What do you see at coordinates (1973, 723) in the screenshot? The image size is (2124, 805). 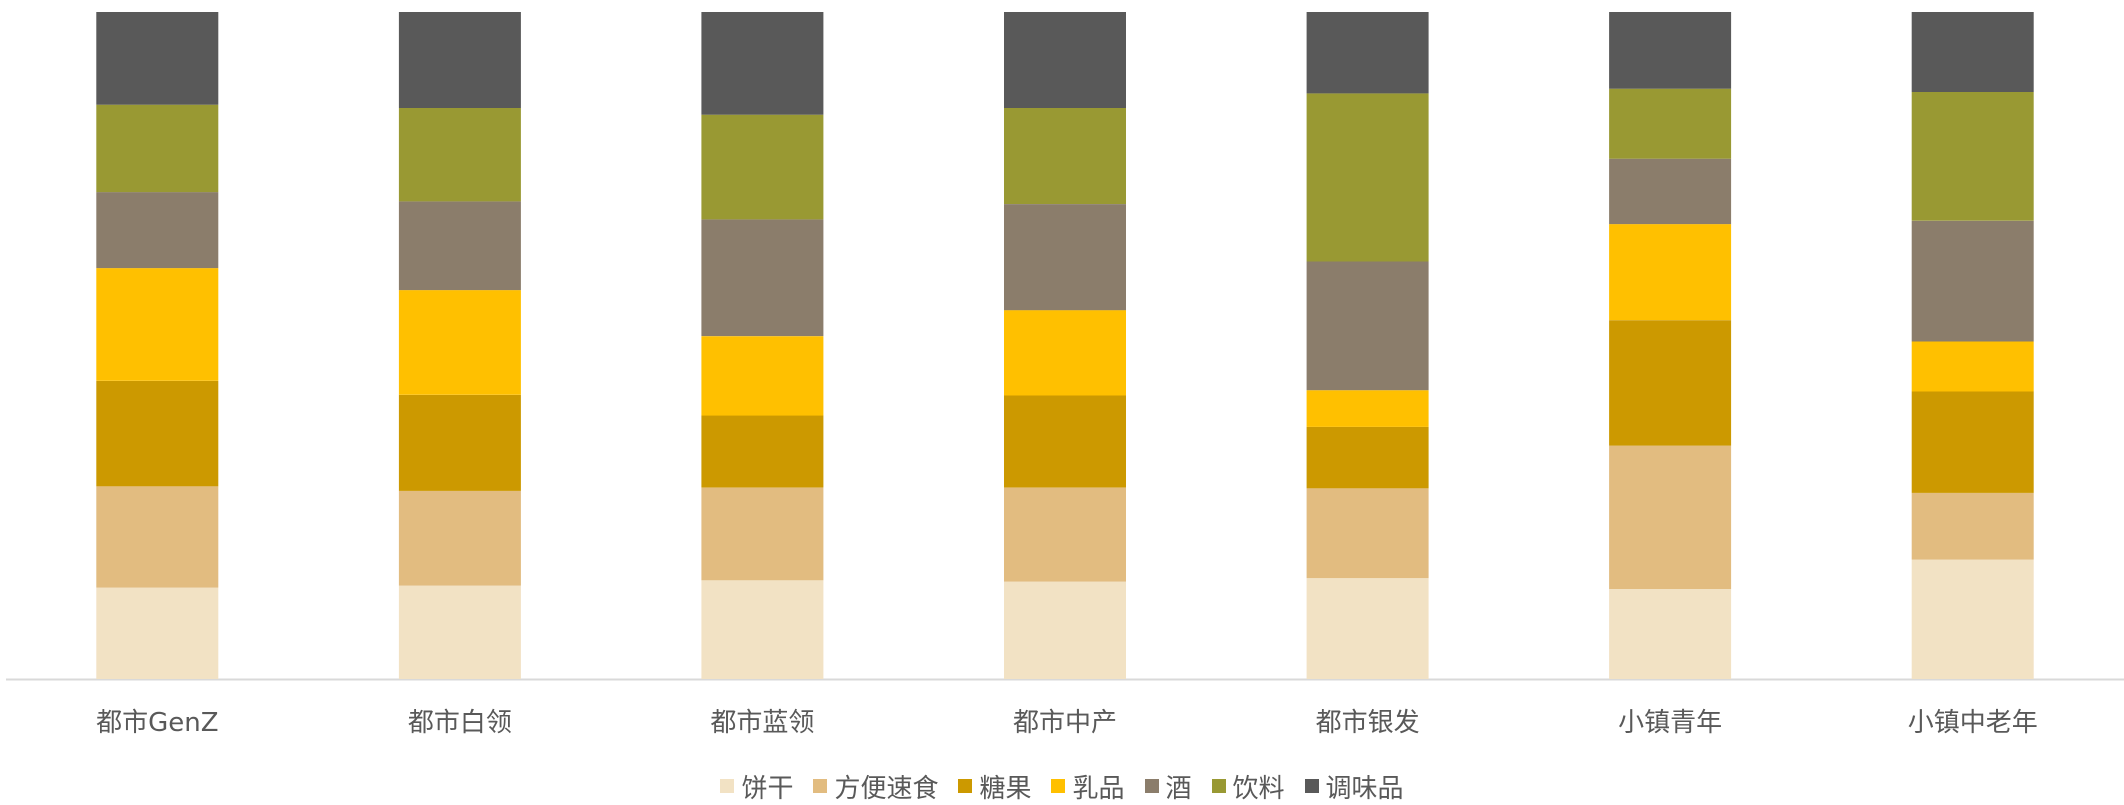 I see `x-tick-label: 小镇中老年` at bounding box center [1973, 723].